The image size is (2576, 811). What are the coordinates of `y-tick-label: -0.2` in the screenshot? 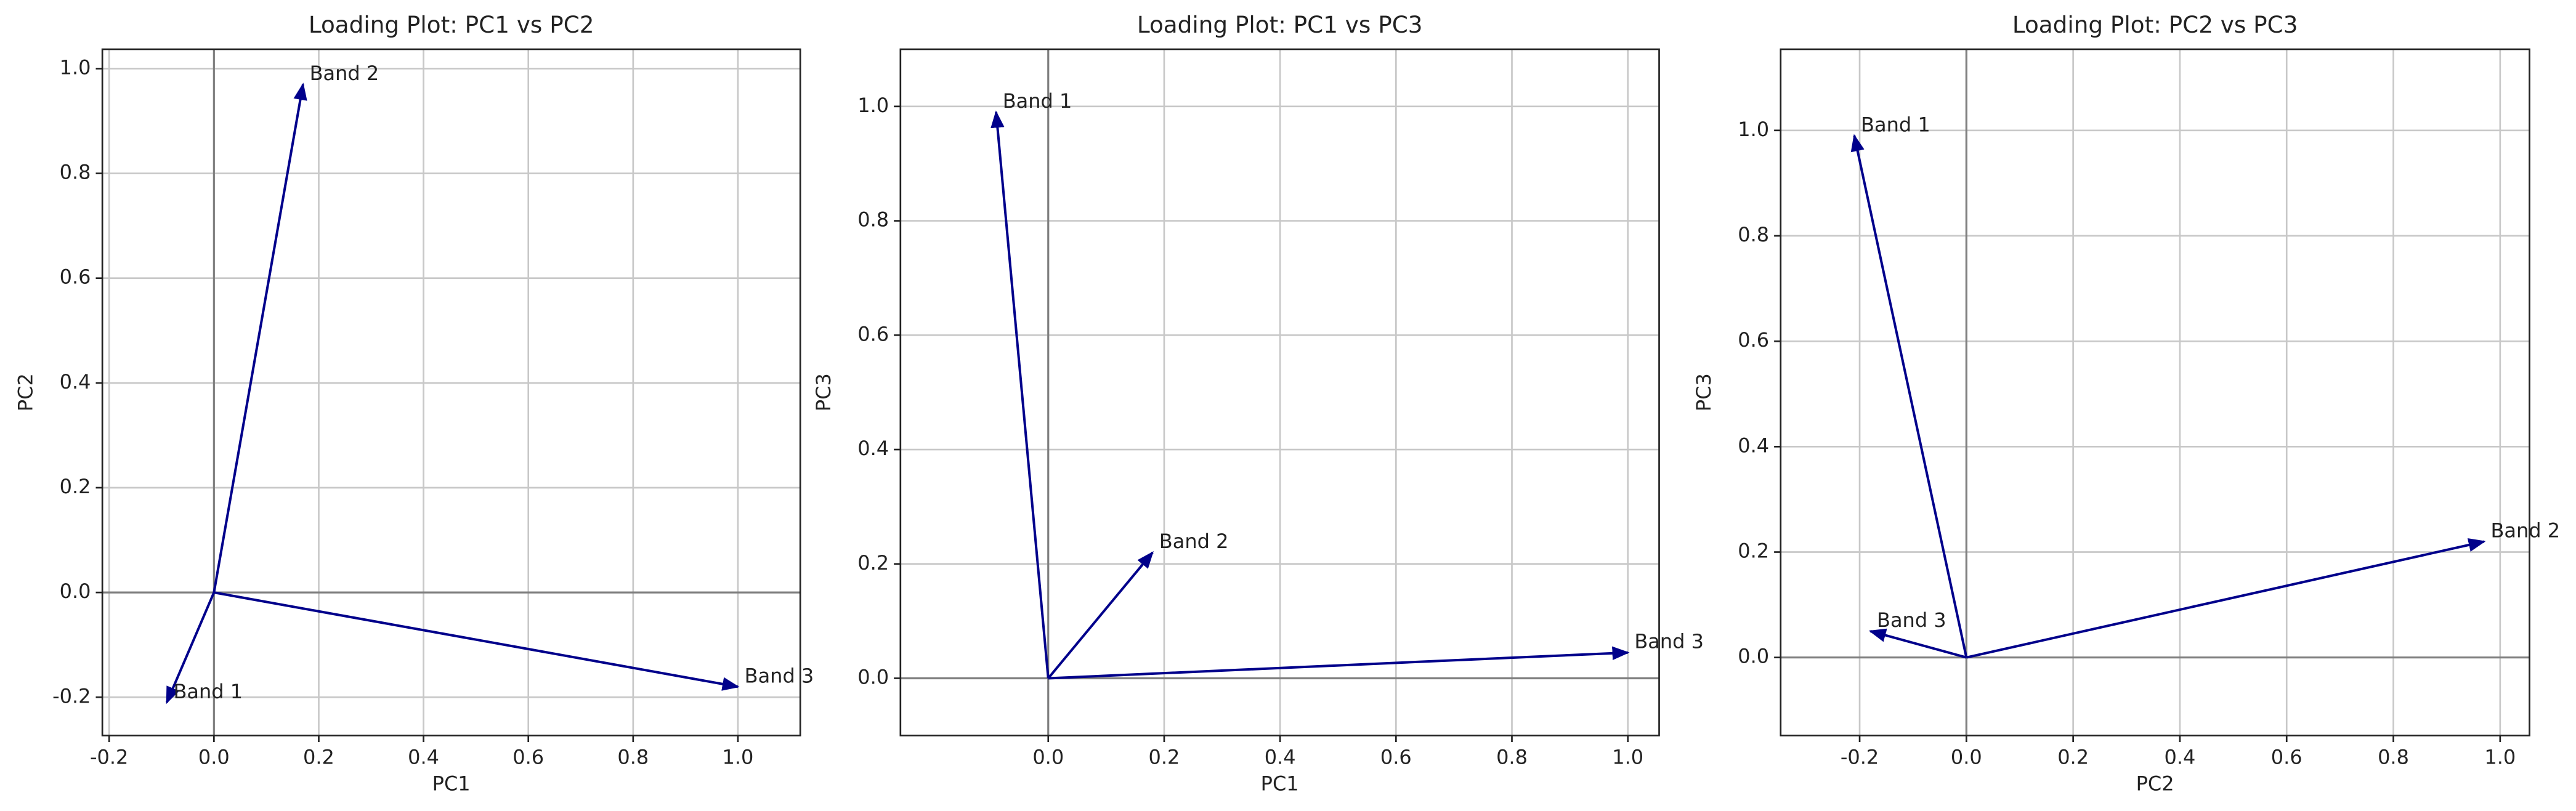 It's located at (71, 696).